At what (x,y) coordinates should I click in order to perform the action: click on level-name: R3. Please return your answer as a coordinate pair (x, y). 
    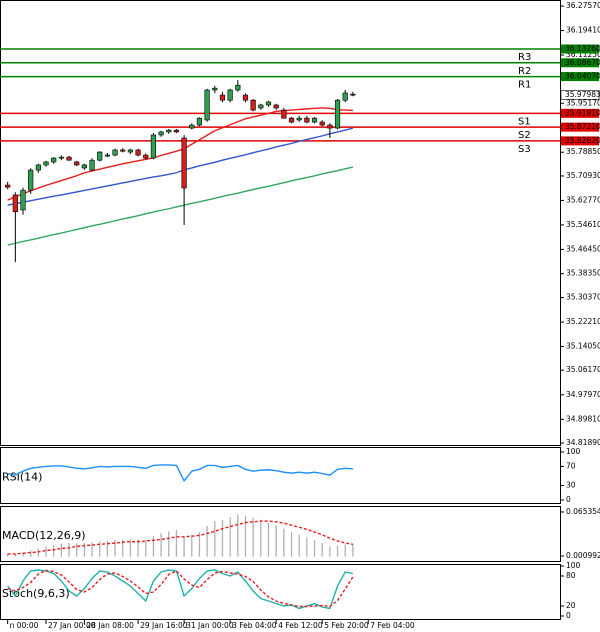
    Looking at the image, I should click on (524, 57).